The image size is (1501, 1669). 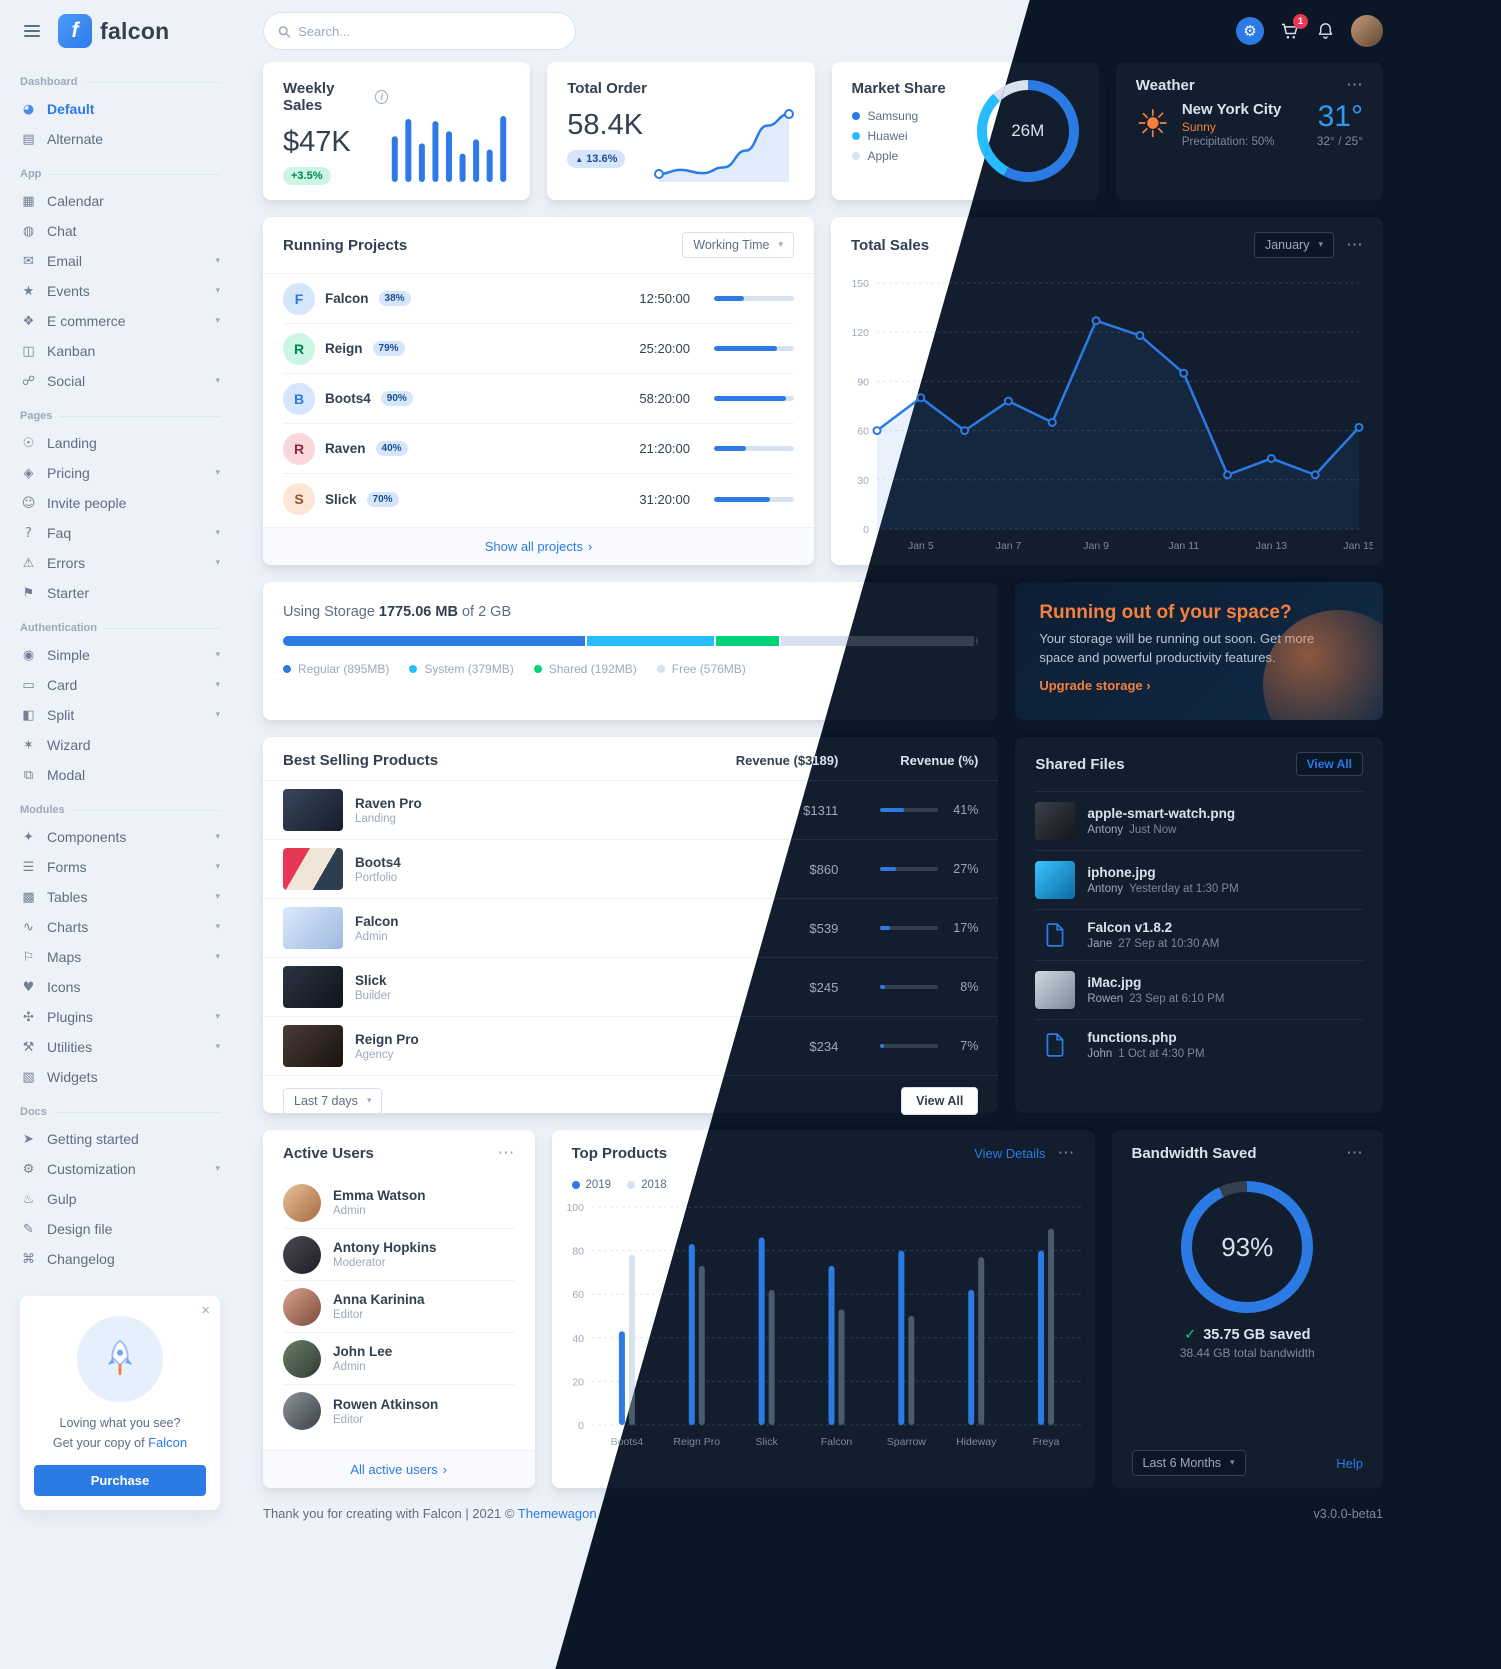 What do you see at coordinates (120, 473) in the screenshot?
I see `sidebar-item: ◈ Pricing ▾` at bounding box center [120, 473].